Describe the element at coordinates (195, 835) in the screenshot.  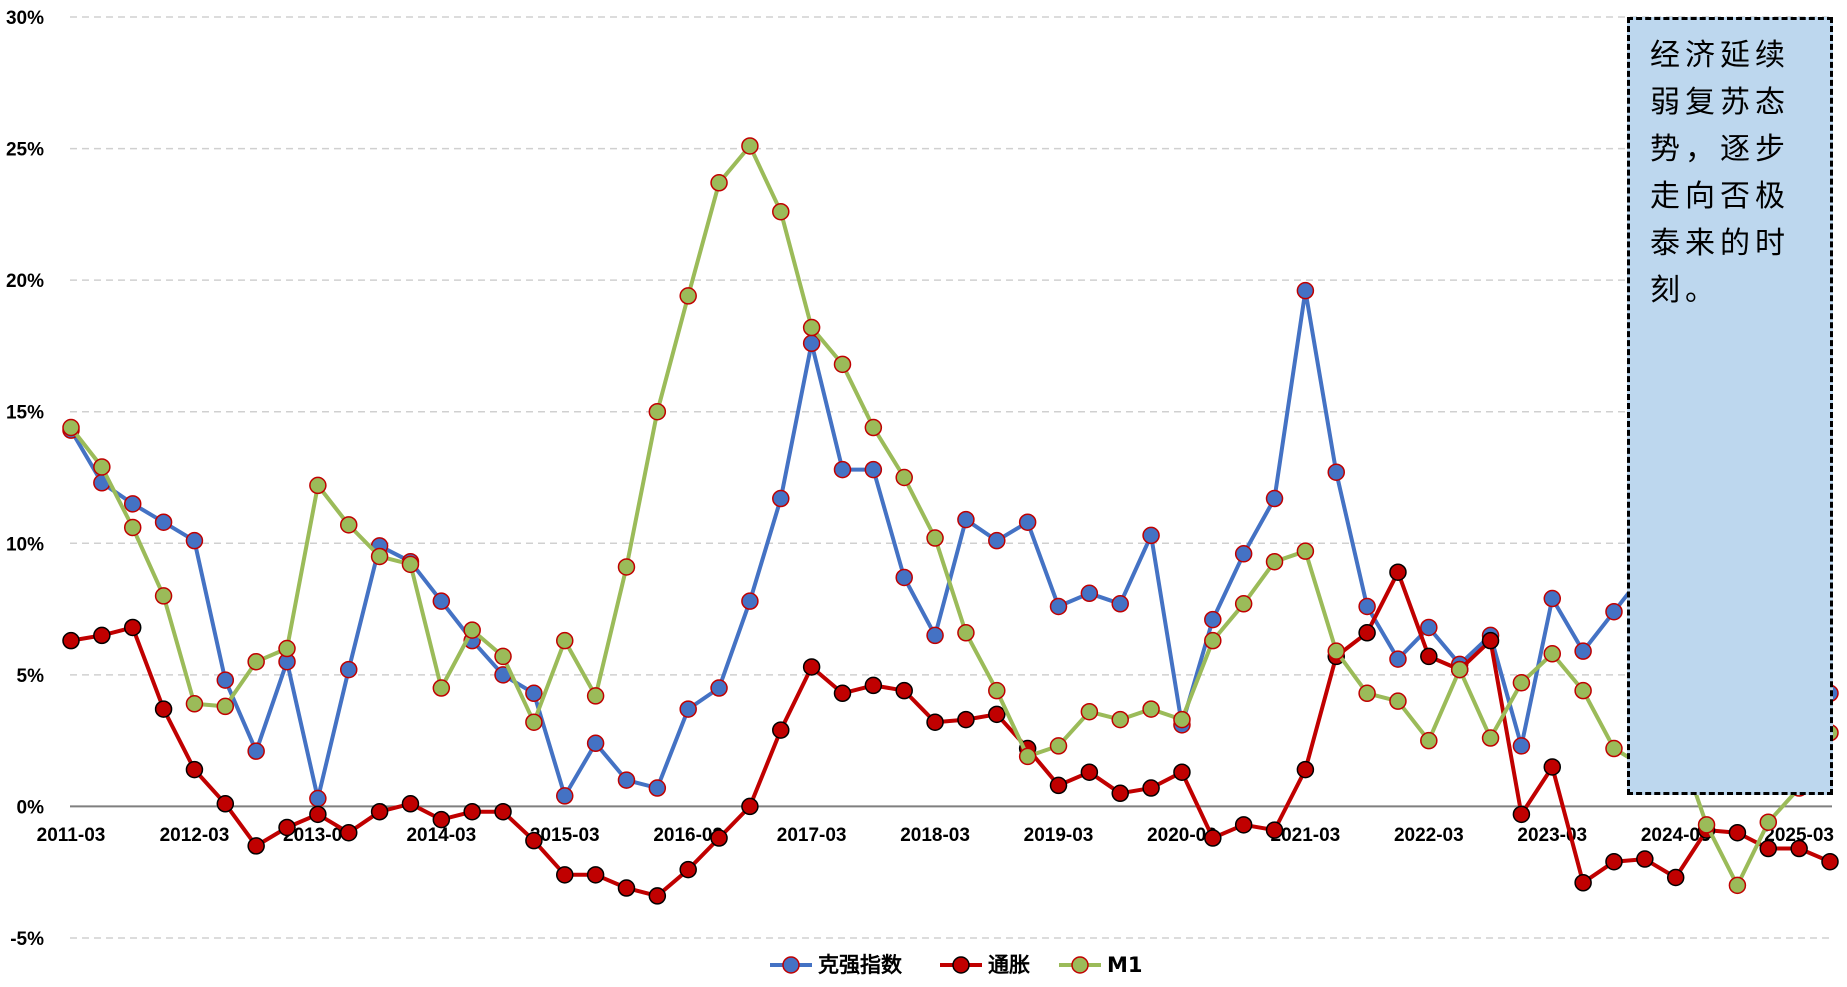
I see `x-tick-label: 2012-03` at that location.